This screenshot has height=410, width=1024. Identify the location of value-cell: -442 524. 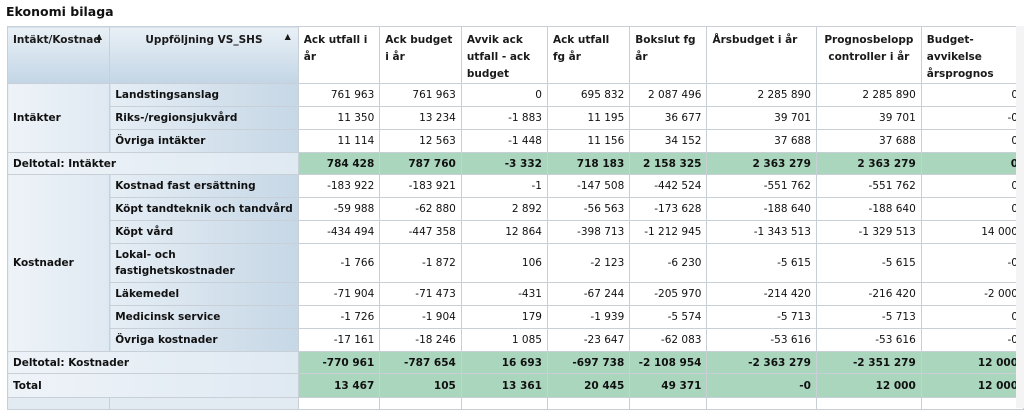
(668, 186).